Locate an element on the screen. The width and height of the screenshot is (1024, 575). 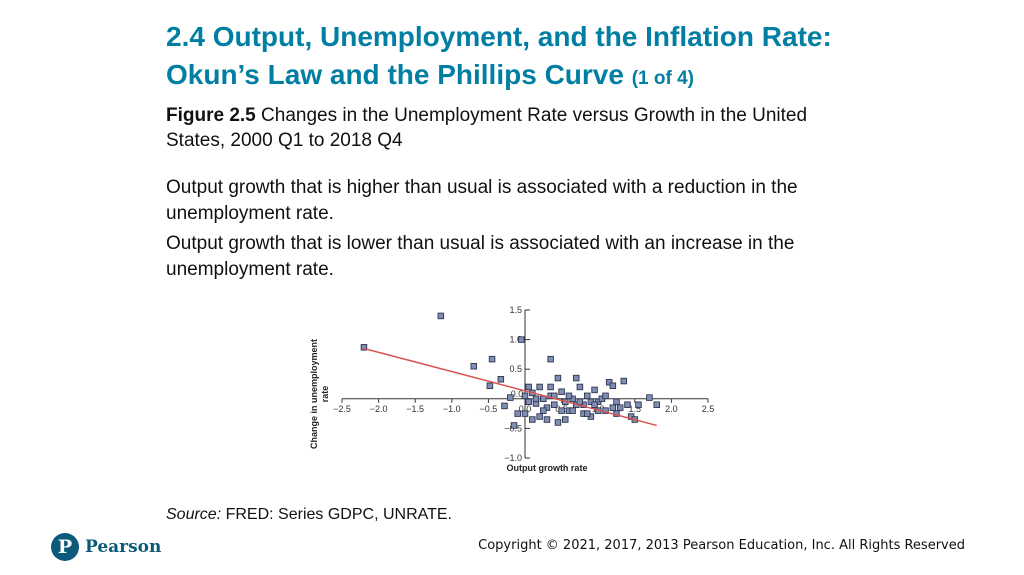
y-tick-label: 1.0 is located at coordinates (515, 340).